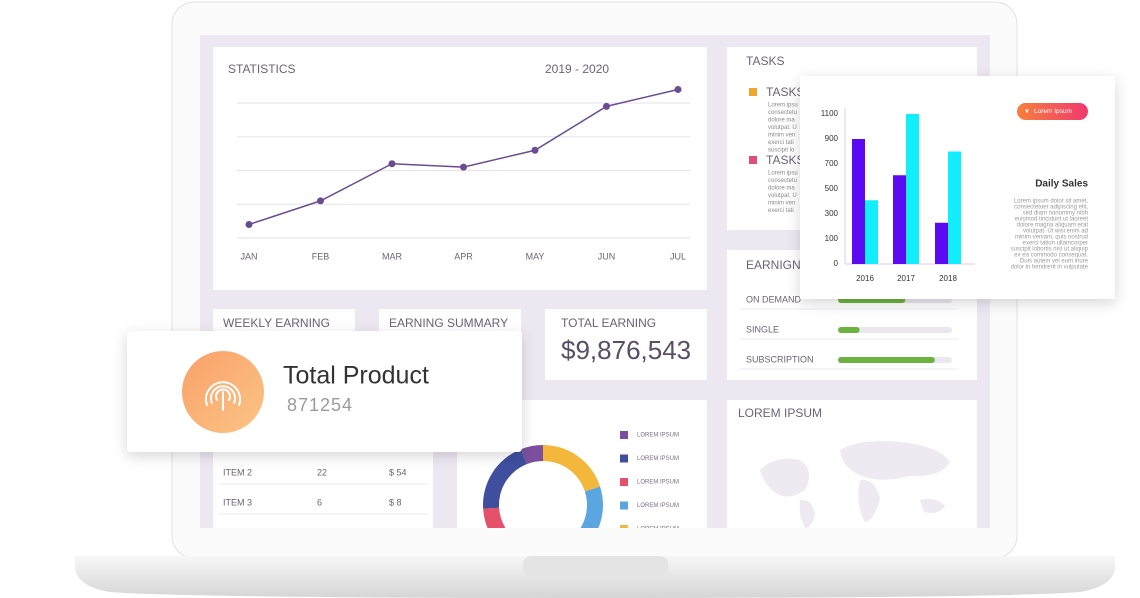 This screenshot has width=1140, height=598. I want to click on total-product-title: Total Product, so click(356, 376).